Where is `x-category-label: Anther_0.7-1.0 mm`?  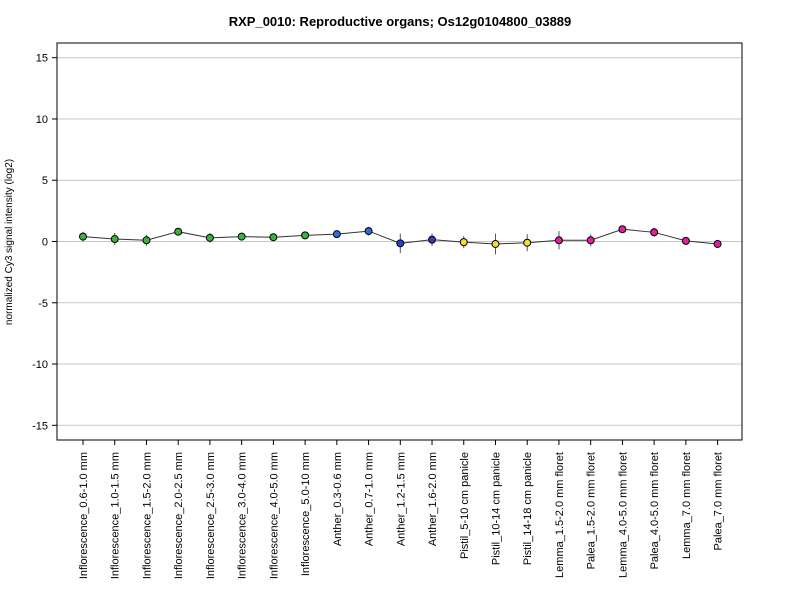 x-category-label: Anther_0.7-1.0 mm is located at coordinates (370, 499).